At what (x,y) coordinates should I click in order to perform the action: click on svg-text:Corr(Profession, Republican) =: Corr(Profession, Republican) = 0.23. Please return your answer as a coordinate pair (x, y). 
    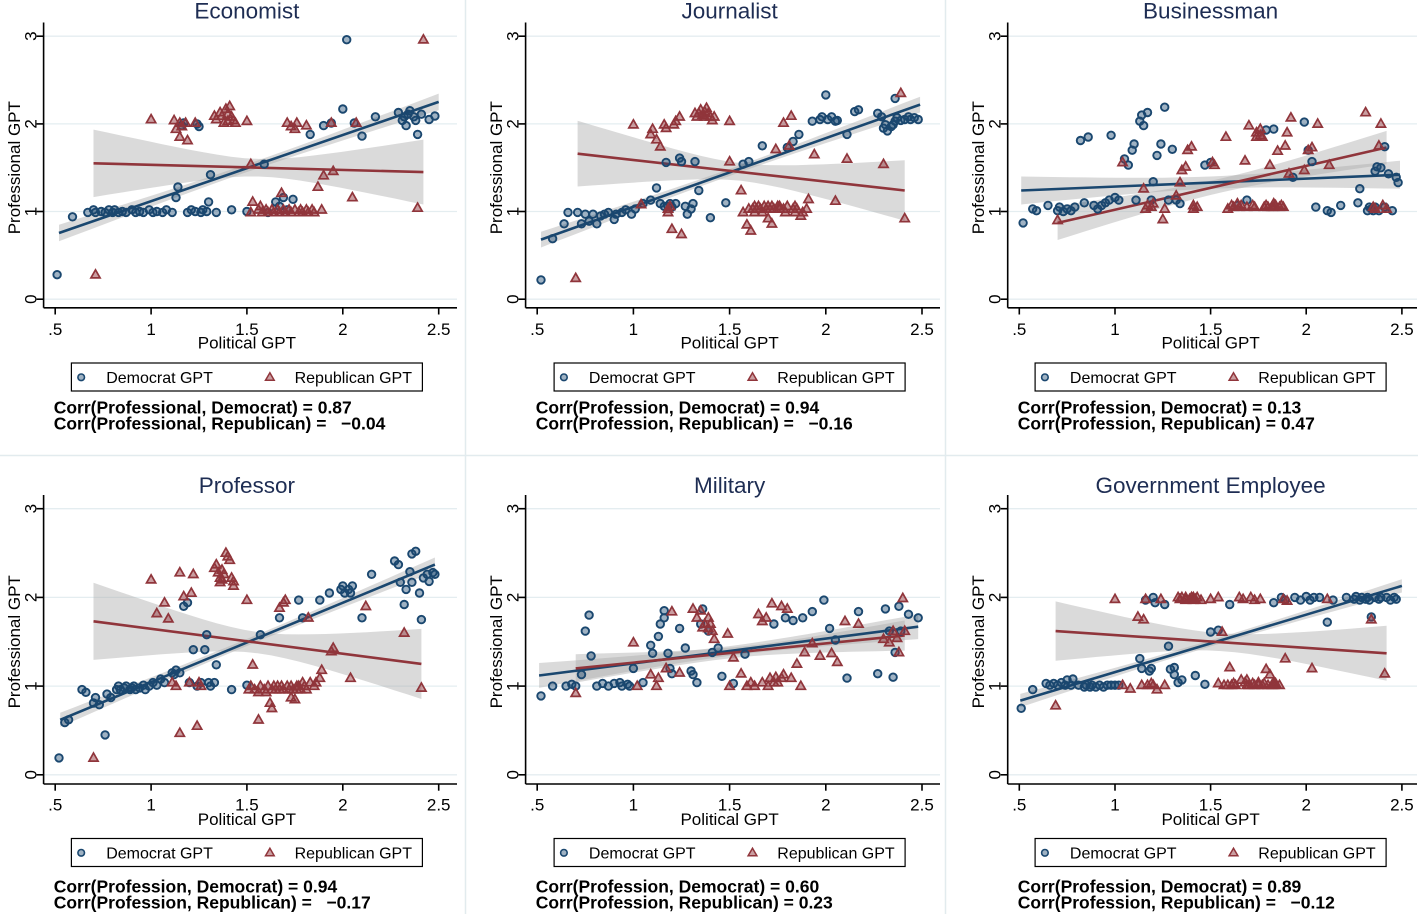
    Looking at the image, I should click on (684, 903).